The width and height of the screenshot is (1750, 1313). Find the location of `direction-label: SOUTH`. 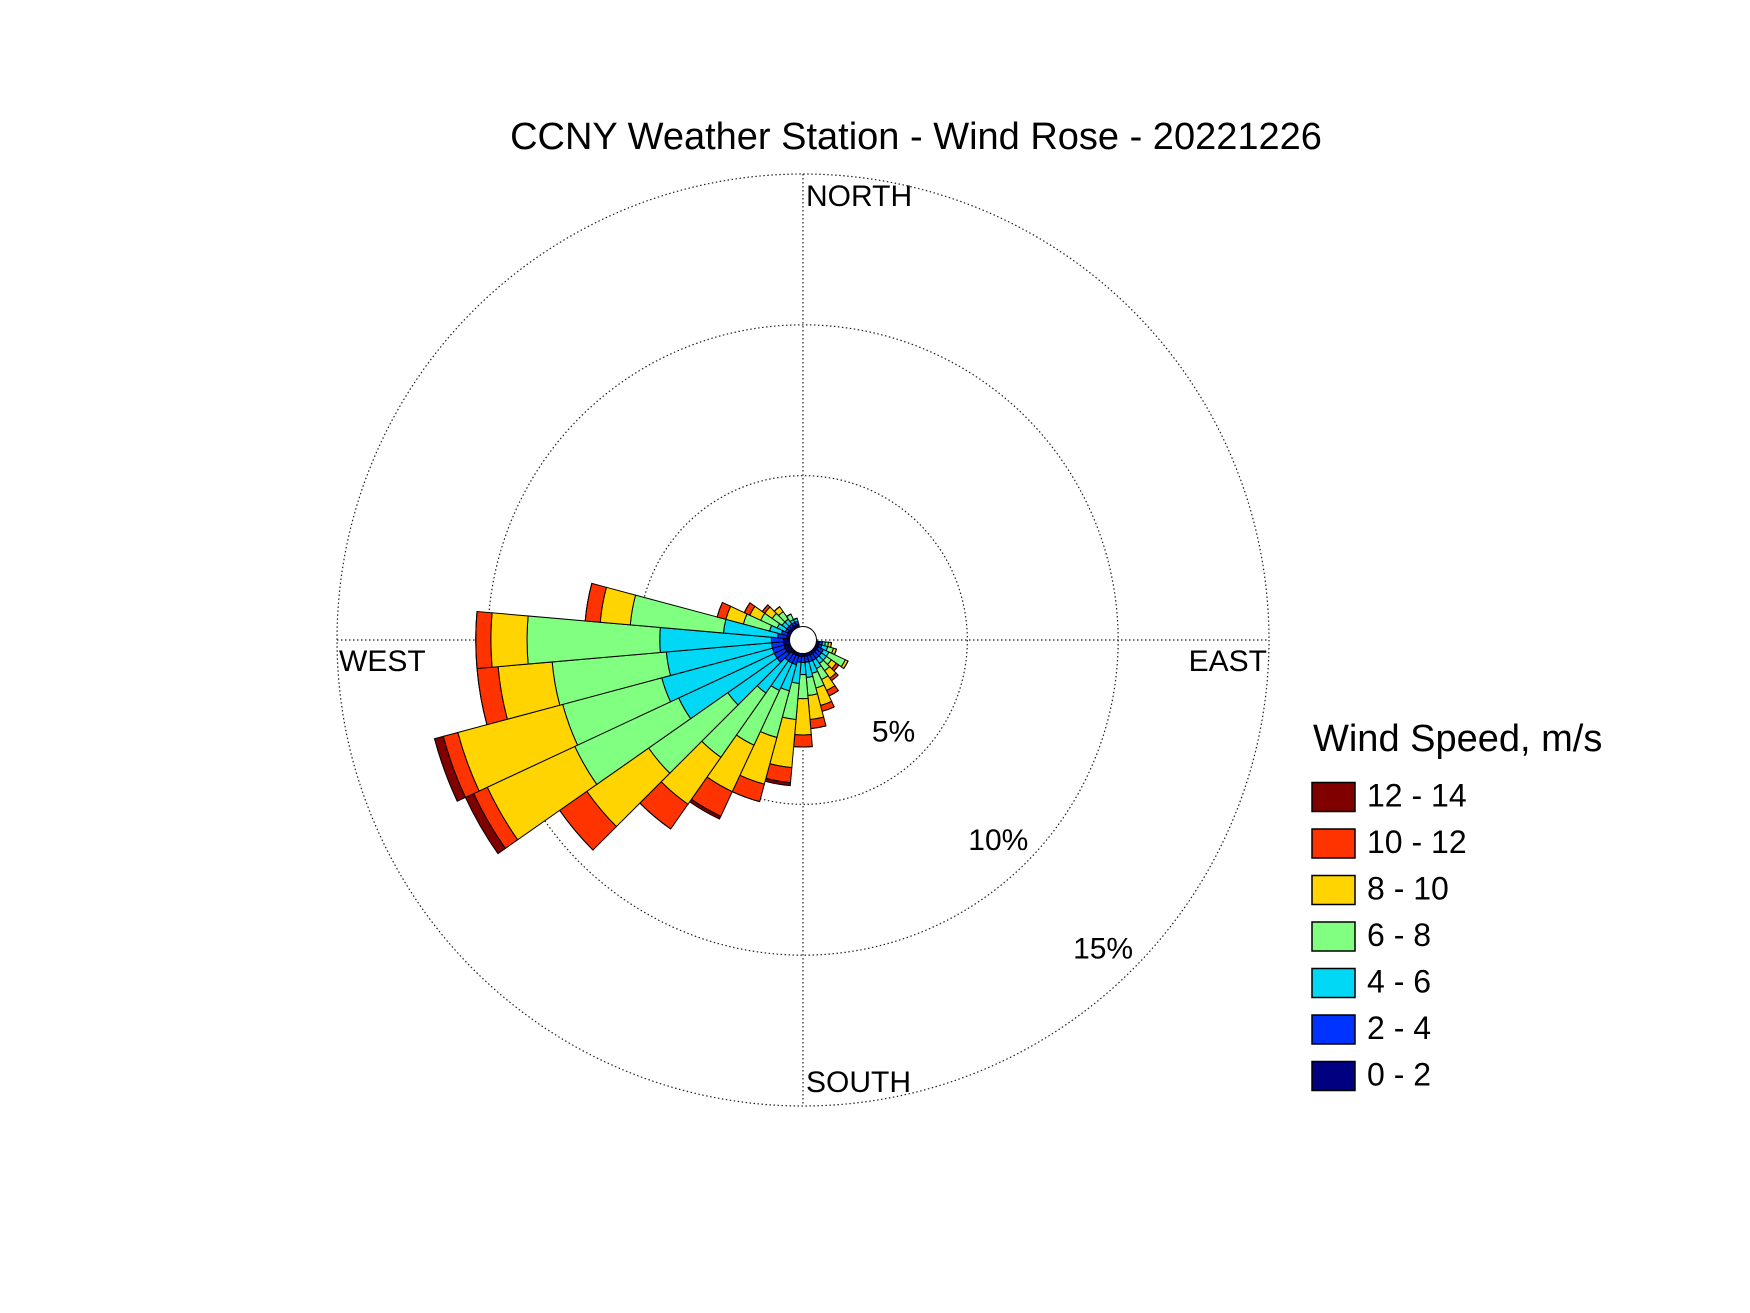

direction-label: SOUTH is located at coordinates (858, 1082).